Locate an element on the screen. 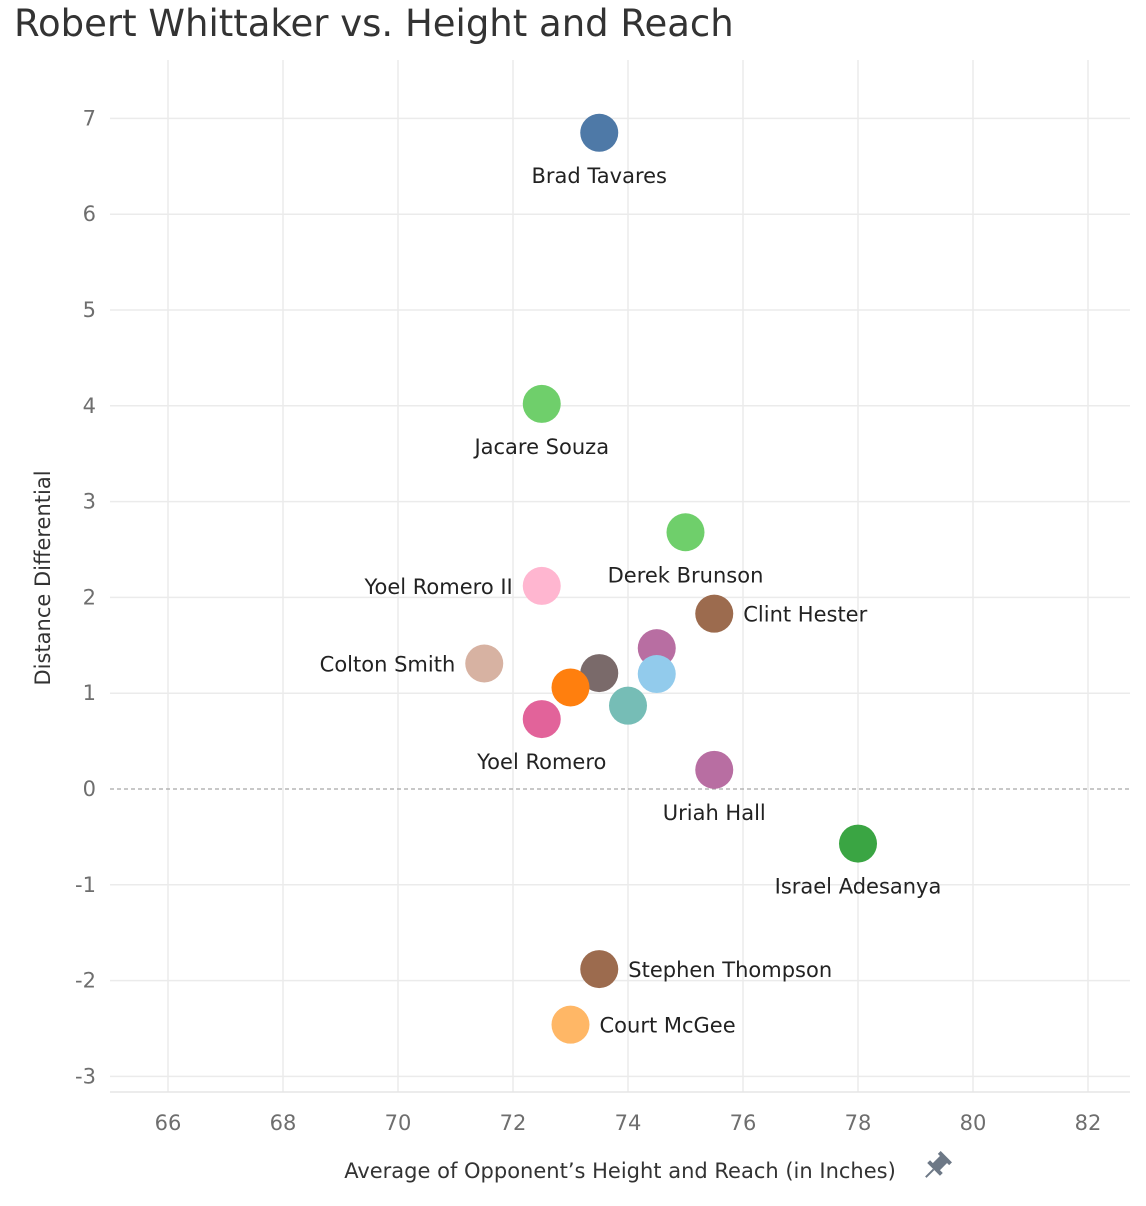  y-tick-label: 1 is located at coordinates (89, 693).